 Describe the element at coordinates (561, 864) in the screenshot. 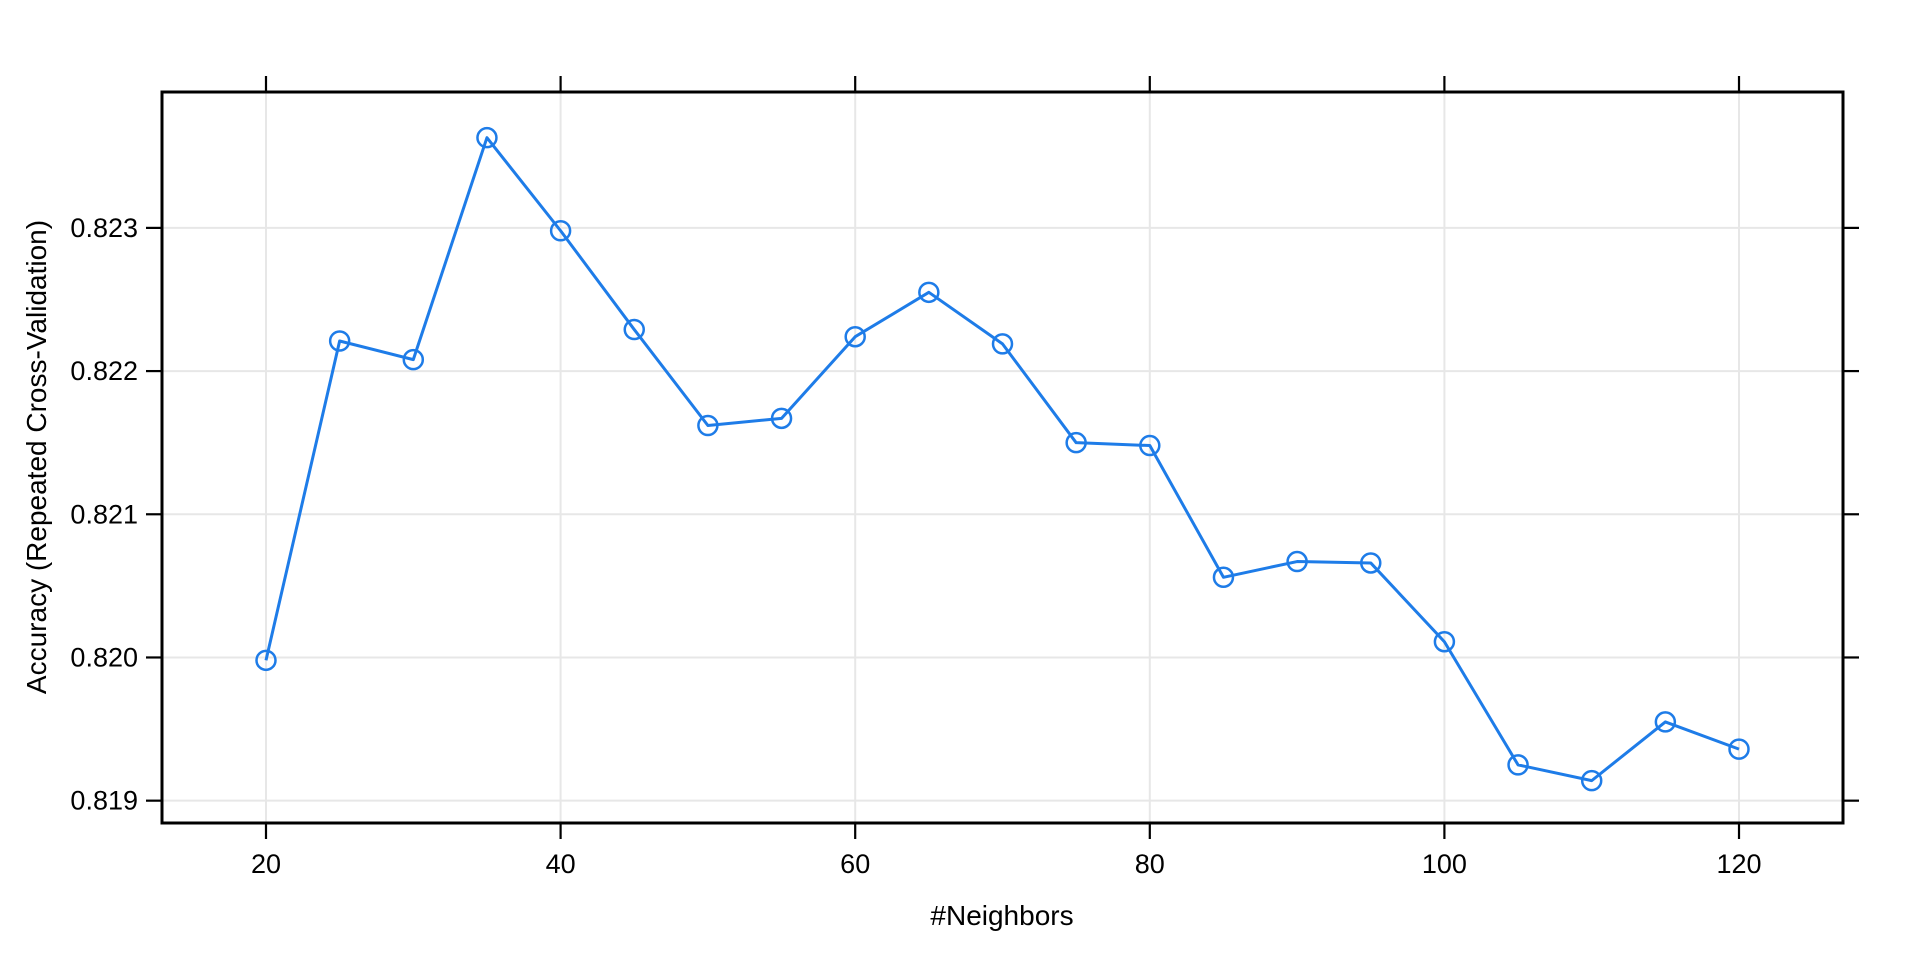

I see `x-tick-label: 40` at that location.